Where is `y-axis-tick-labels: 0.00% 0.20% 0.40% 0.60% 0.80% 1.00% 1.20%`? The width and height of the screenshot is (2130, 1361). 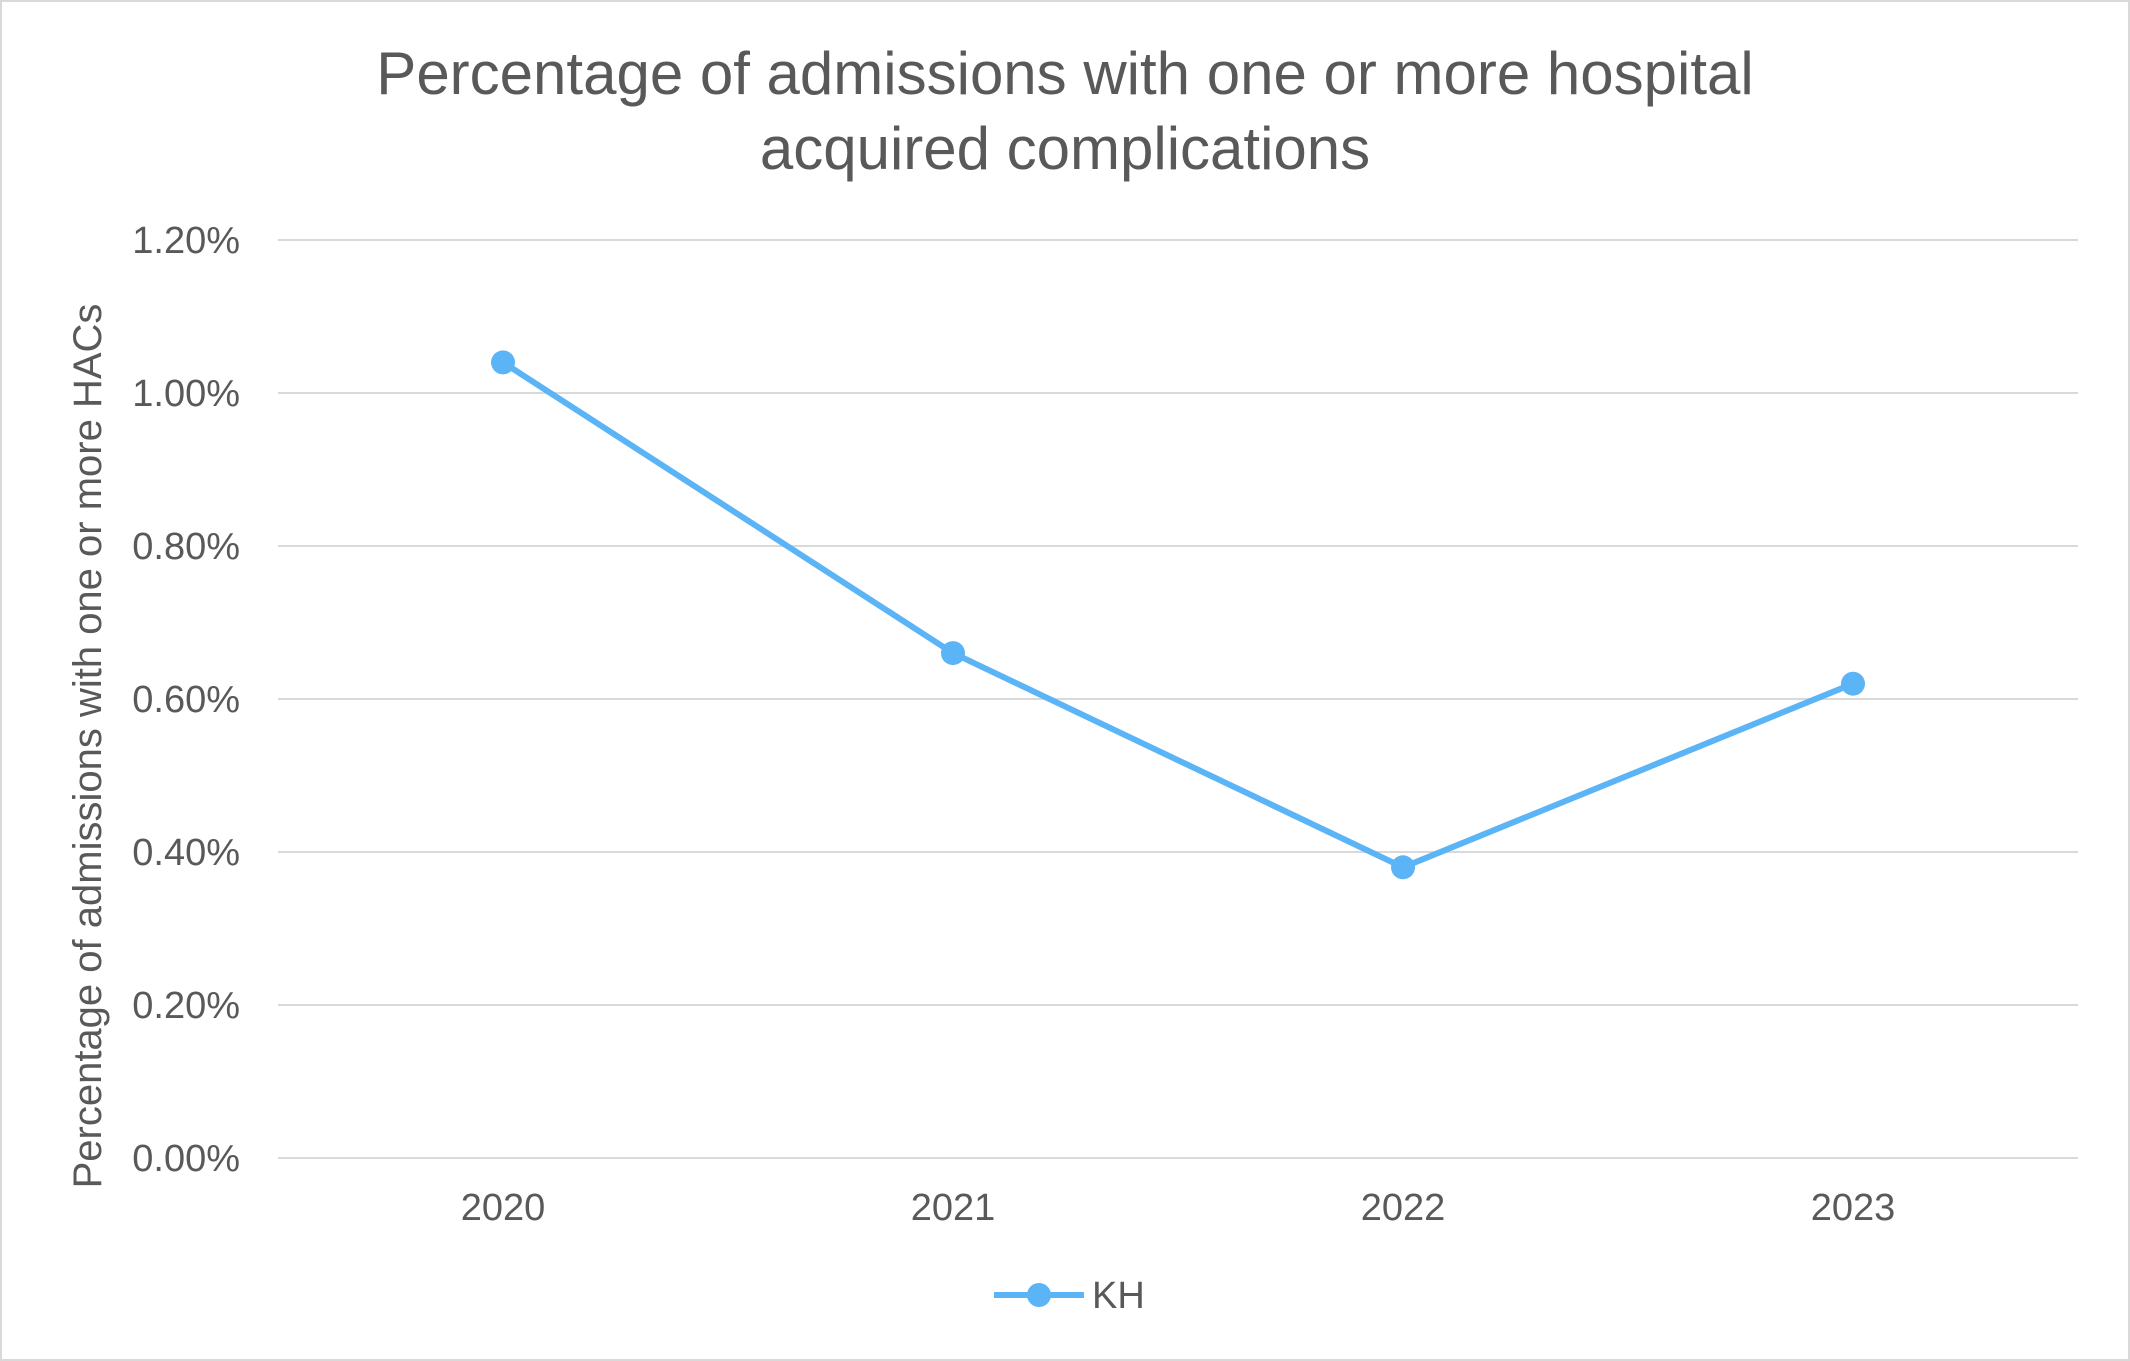 y-axis-tick-labels: 0.00% 0.20% 0.40% 0.60% 0.80% 1.00% 1.20% is located at coordinates (186, 700).